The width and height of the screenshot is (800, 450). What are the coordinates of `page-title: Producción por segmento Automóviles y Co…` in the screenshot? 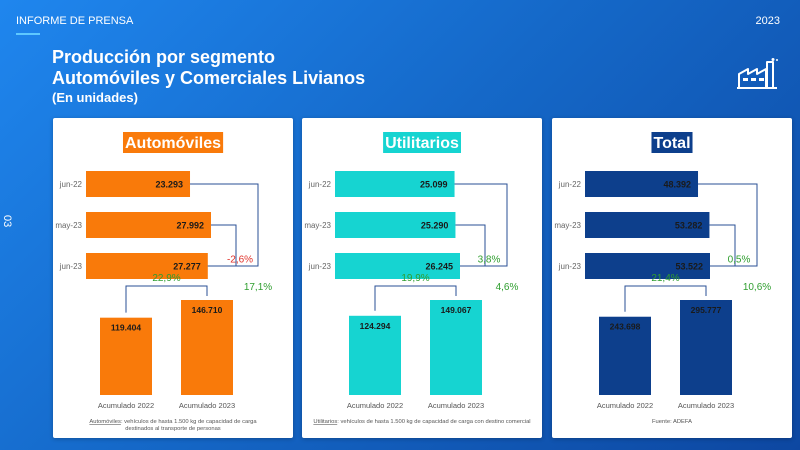 It's located at (208, 77).